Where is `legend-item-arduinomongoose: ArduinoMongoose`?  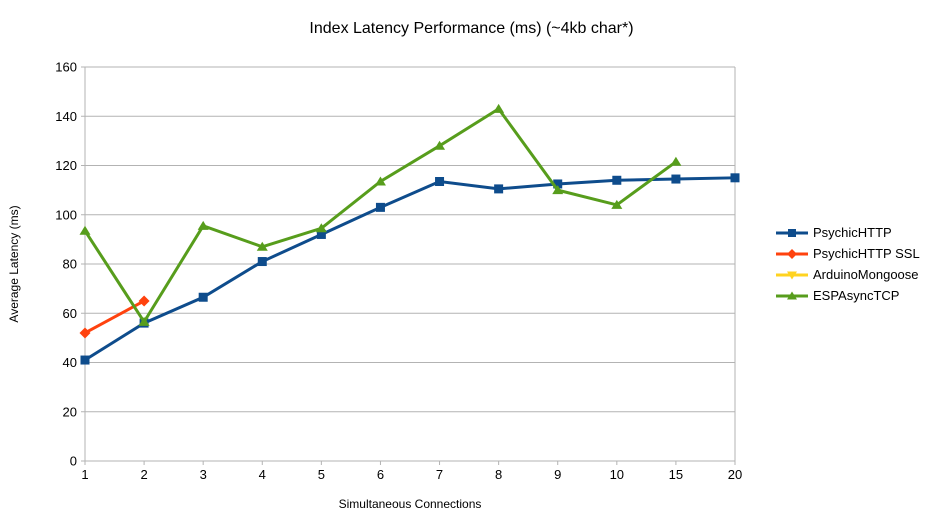 legend-item-arduinomongoose: ArduinoMongoose is located at coordinates (848, 274).